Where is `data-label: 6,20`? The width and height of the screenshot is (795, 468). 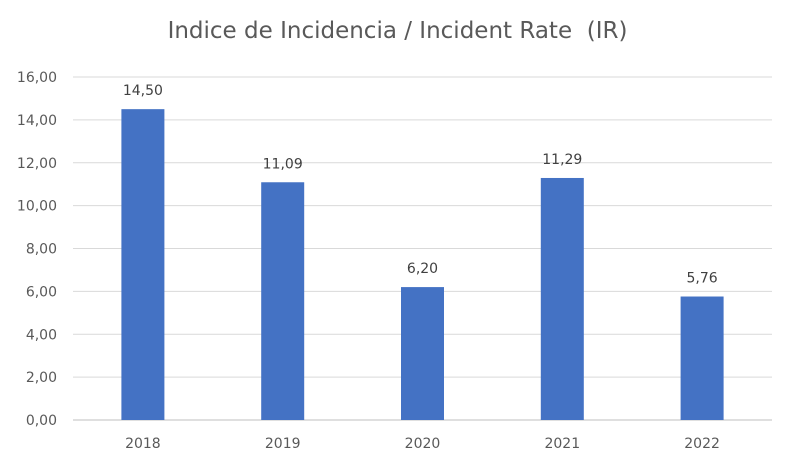 data-label: 6,20 is located at coordinates (422, 269).